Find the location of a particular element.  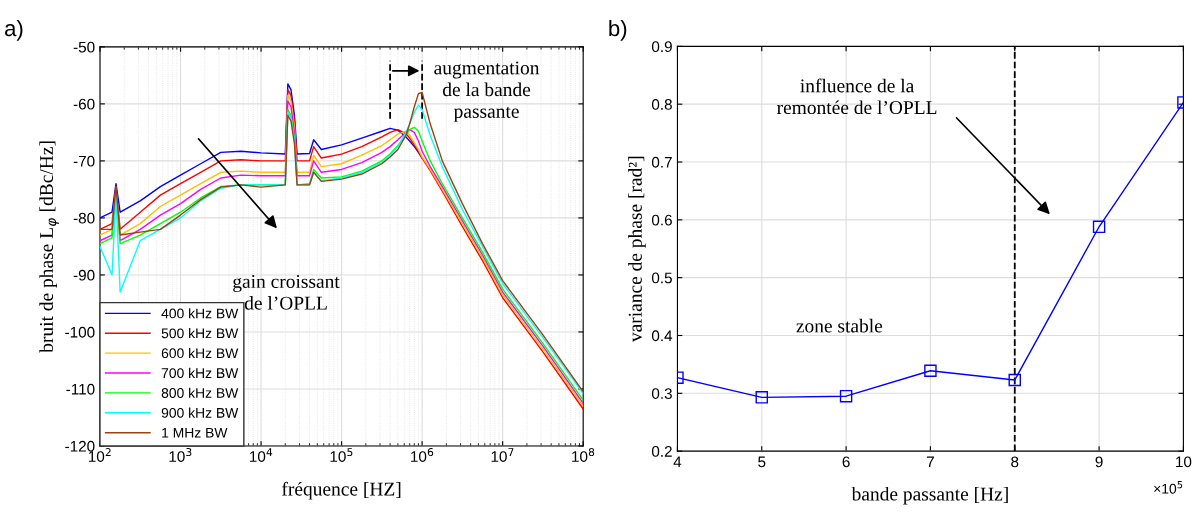

y-tick-label: 0.7 is located at coordinates (661, 162).